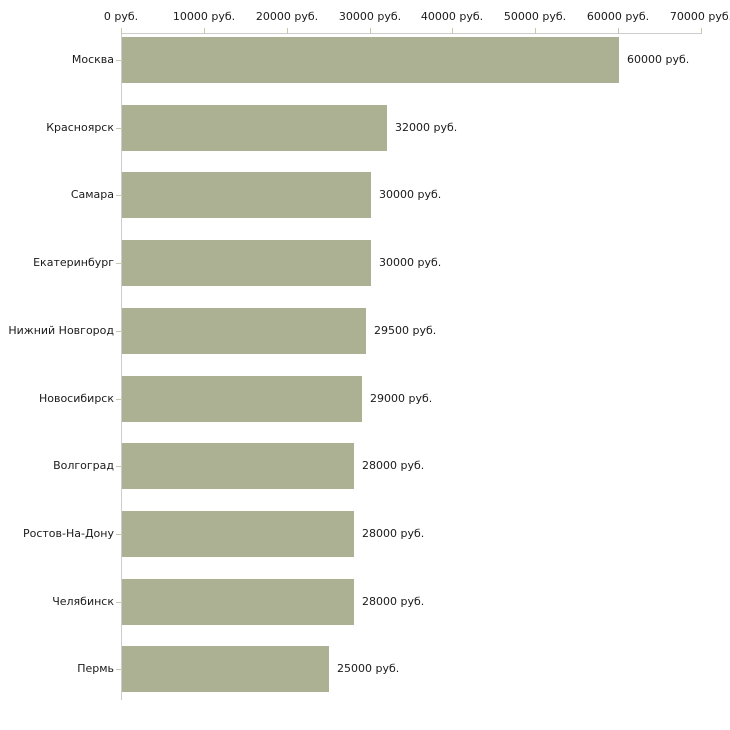 Image resolution: width=730 pixels, height=730 pixels. I want to click on x-tick-label: 50000 руб., so click(535, 16).